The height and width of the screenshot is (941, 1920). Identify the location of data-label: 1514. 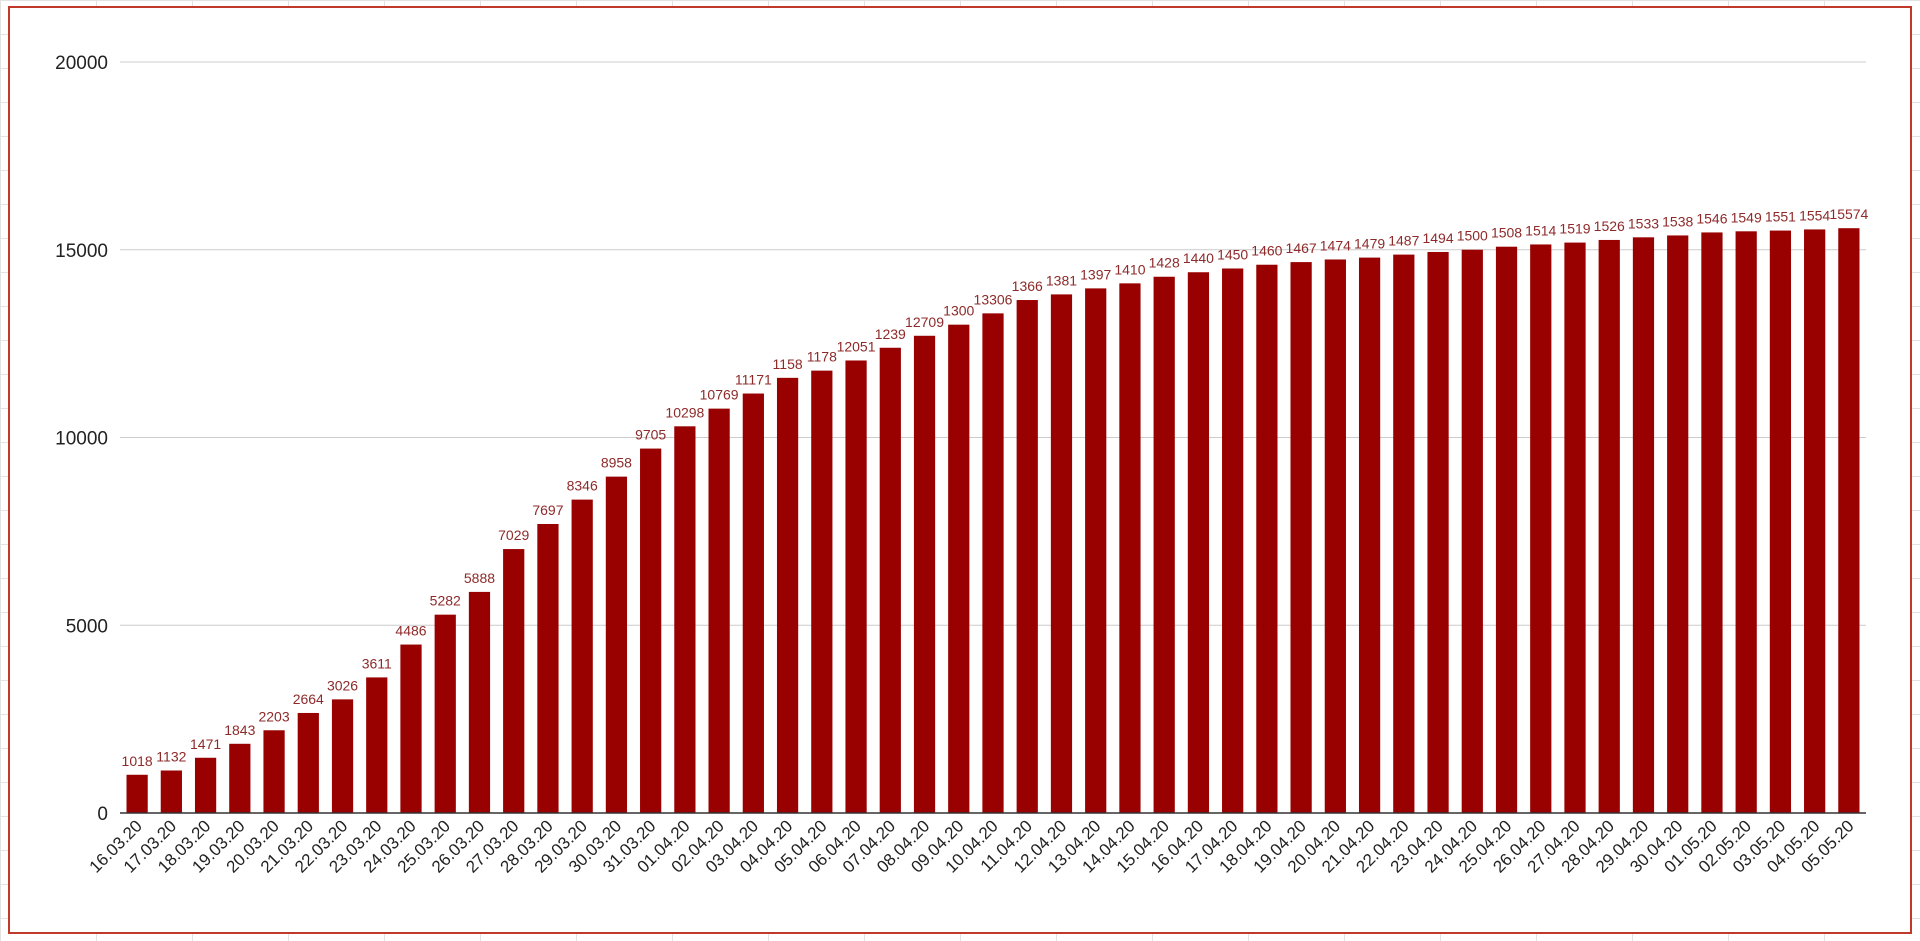
(1540, 230).